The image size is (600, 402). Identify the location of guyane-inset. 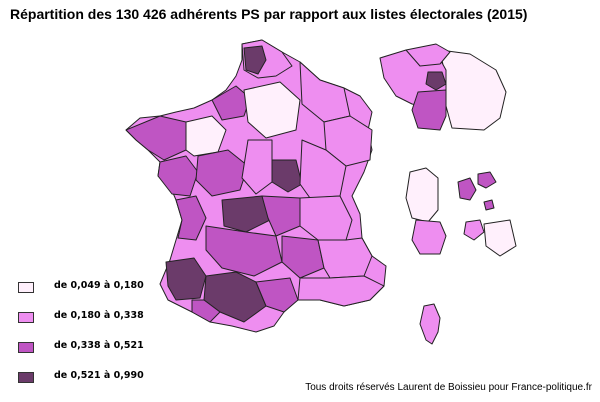
(429, 237).